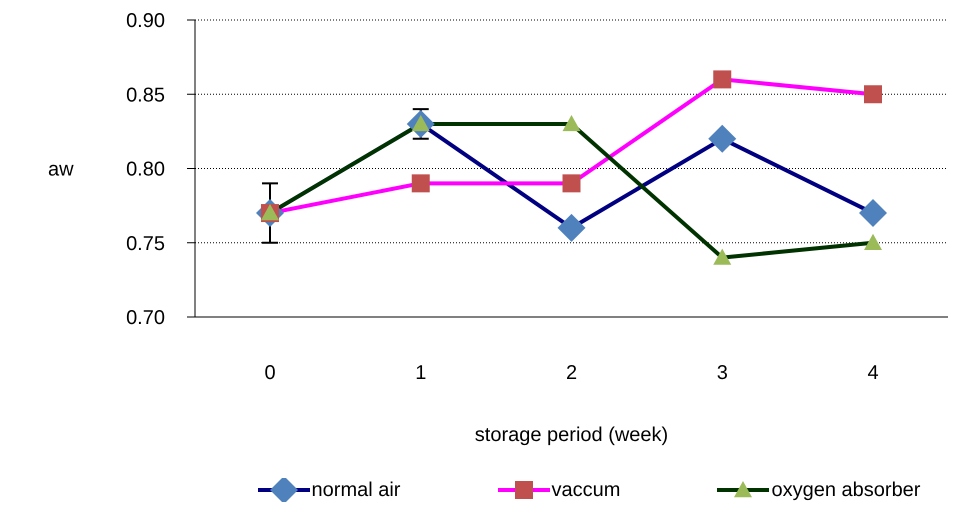 Image resolution: width=956 pixels, height=522 pixels. Describe the element at coordinates (571, 435) in the screenshot. I see `x-axis-title: storage period (week)` at that location.